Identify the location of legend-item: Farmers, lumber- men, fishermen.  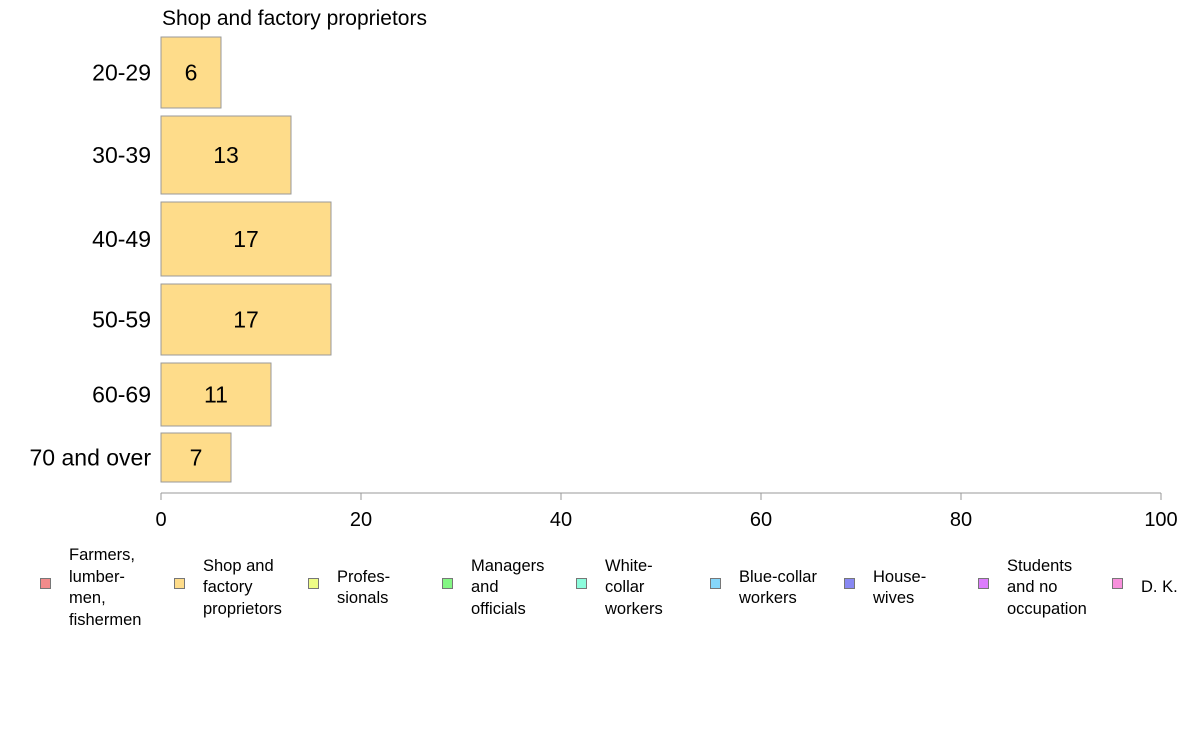
(105, 588).